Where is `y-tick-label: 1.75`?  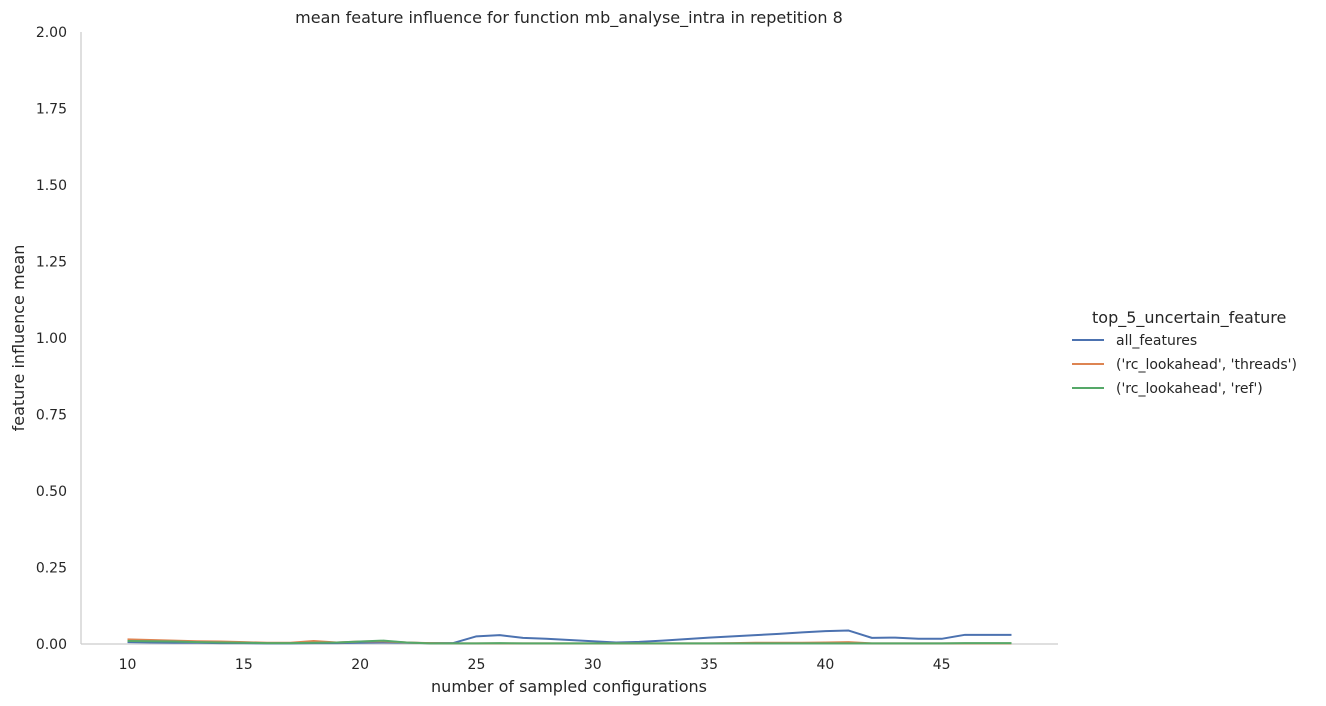 y-tick-label: 1.75 is located at coordinates (51, 110).